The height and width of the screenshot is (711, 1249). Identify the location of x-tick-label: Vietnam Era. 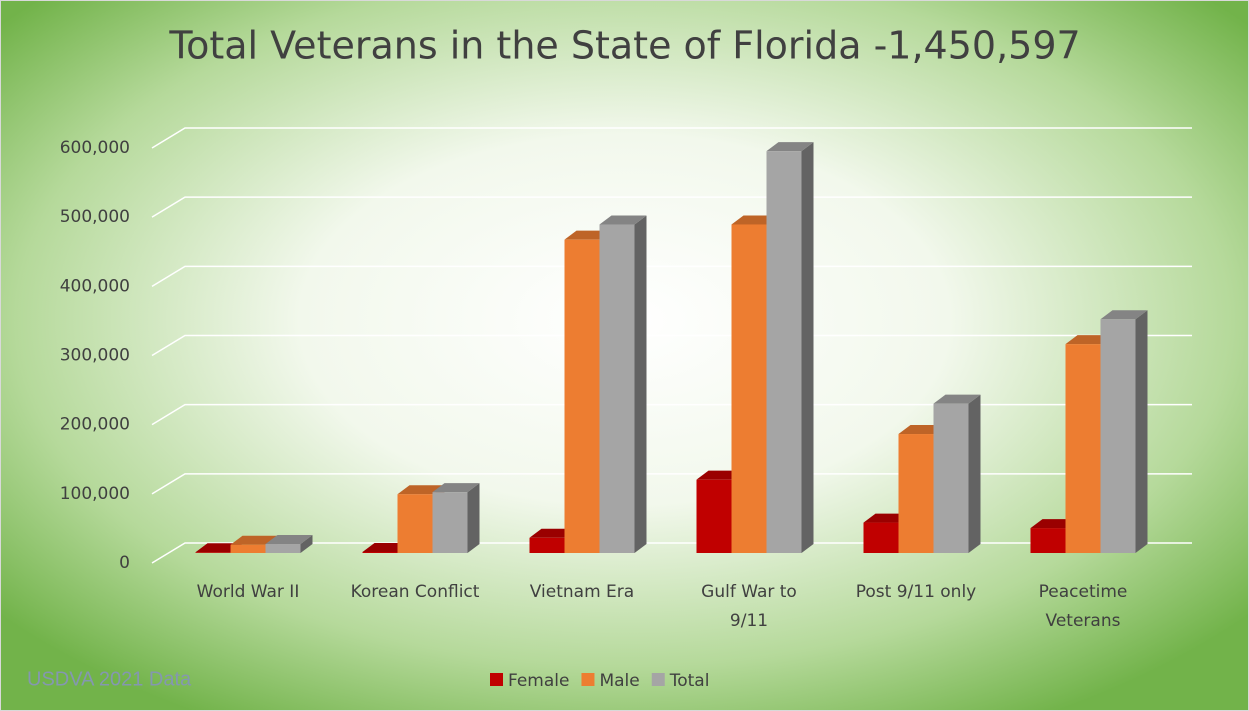
(582, 592).